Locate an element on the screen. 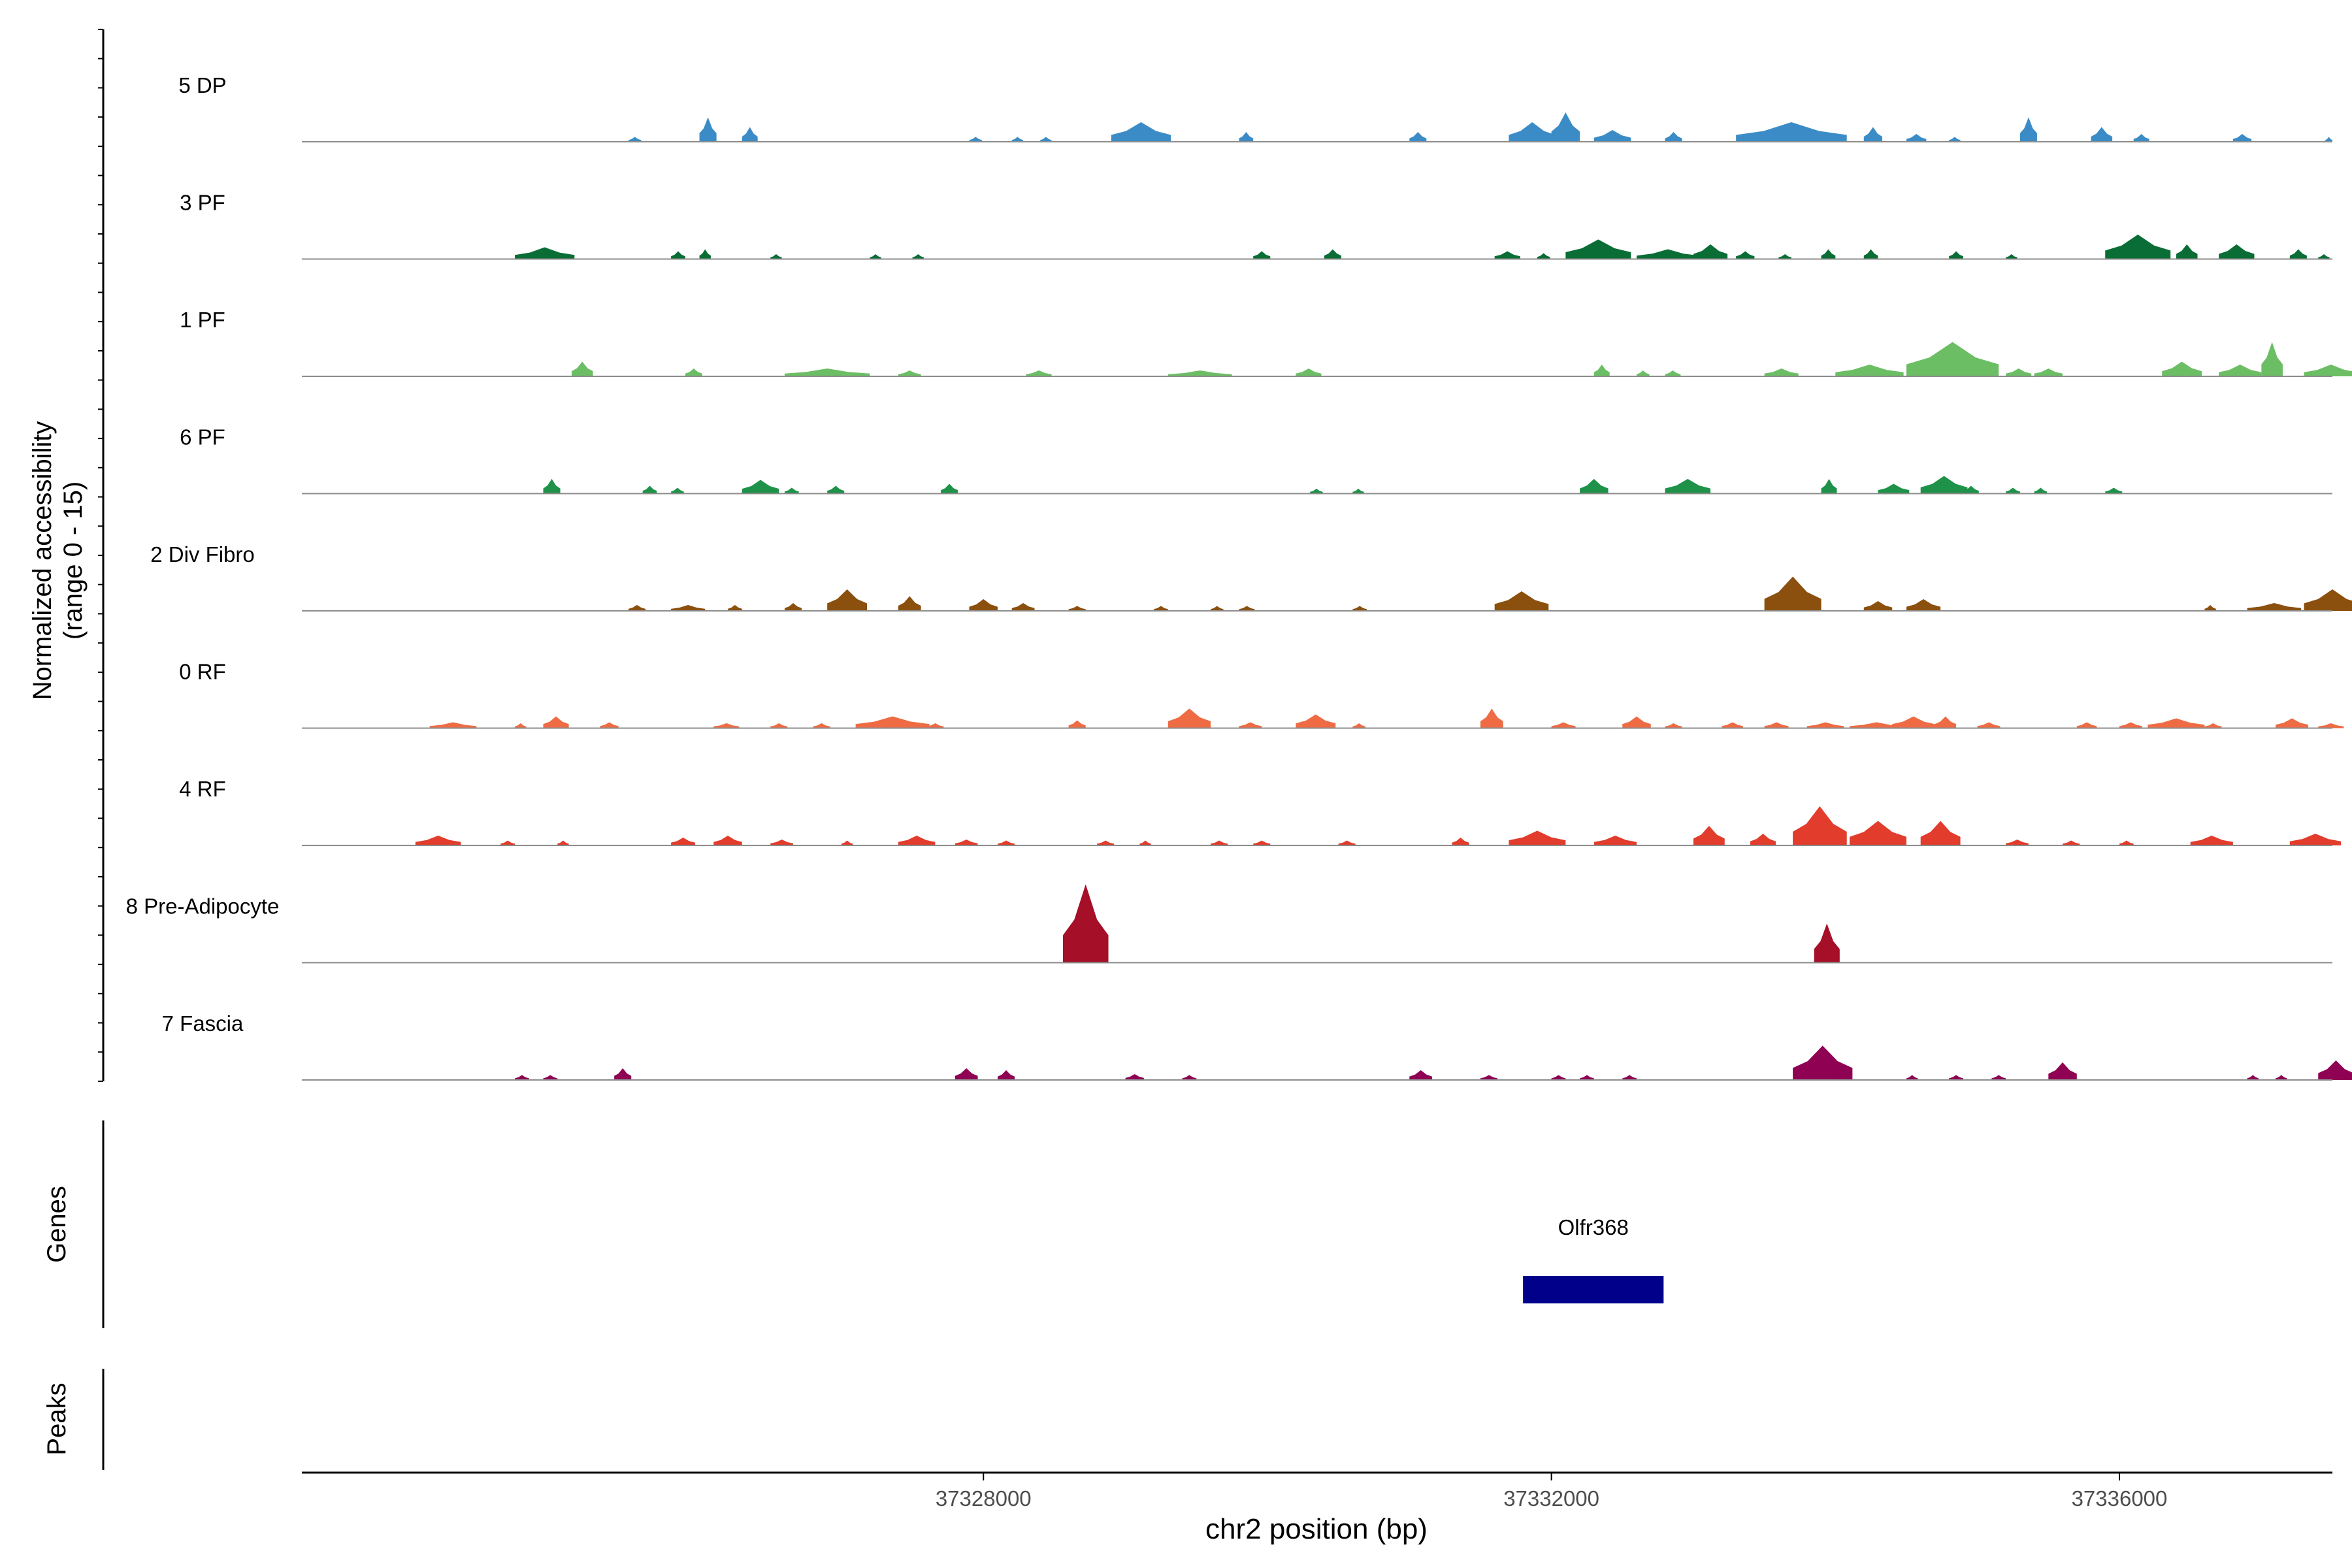  track-0-rf: 0 RF is located at coordinates (1261, 694).